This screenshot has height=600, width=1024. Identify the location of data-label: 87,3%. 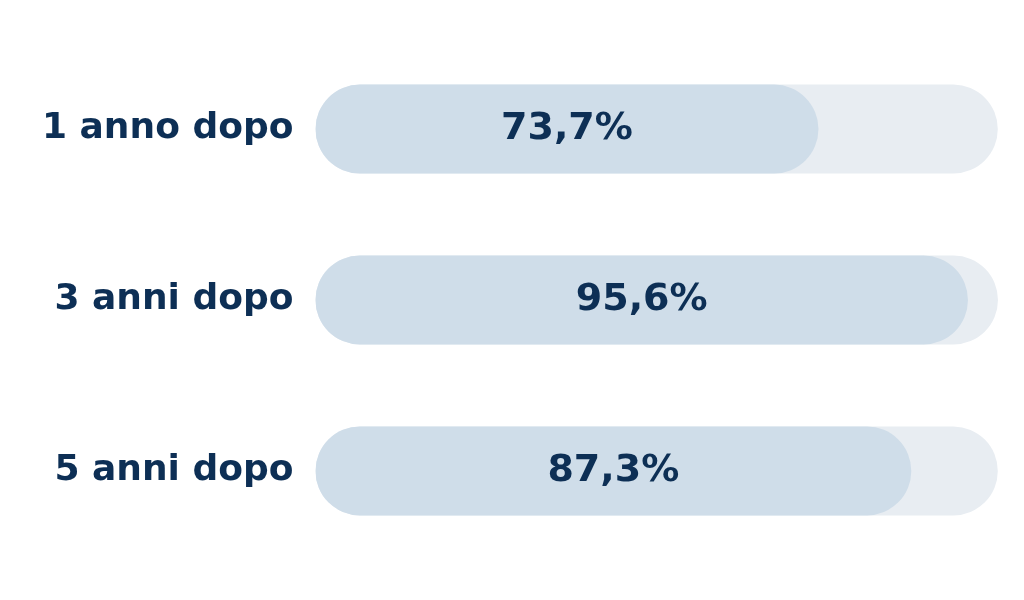
(613, 467).